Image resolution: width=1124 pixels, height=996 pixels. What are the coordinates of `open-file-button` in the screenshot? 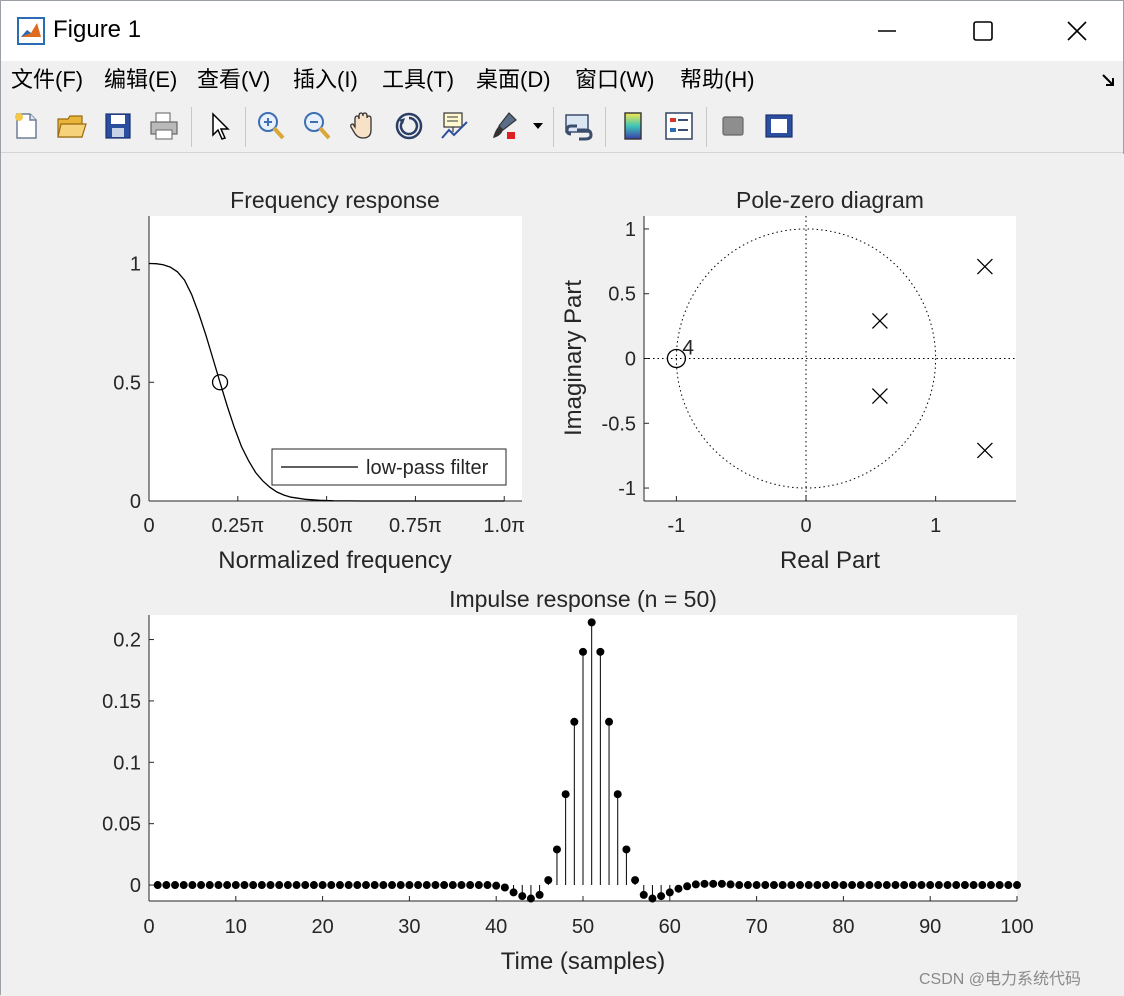 It's located at (72, 126).